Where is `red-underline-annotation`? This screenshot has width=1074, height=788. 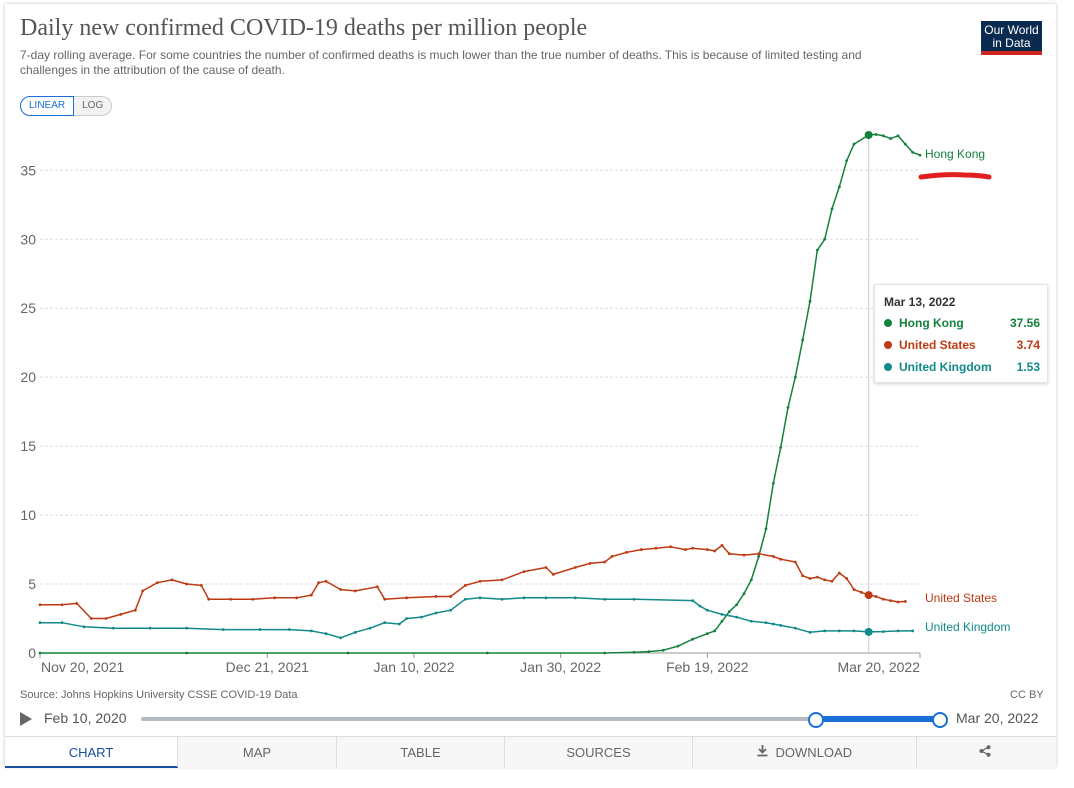
red-underline-annotation is located at coordinates (955, 176).